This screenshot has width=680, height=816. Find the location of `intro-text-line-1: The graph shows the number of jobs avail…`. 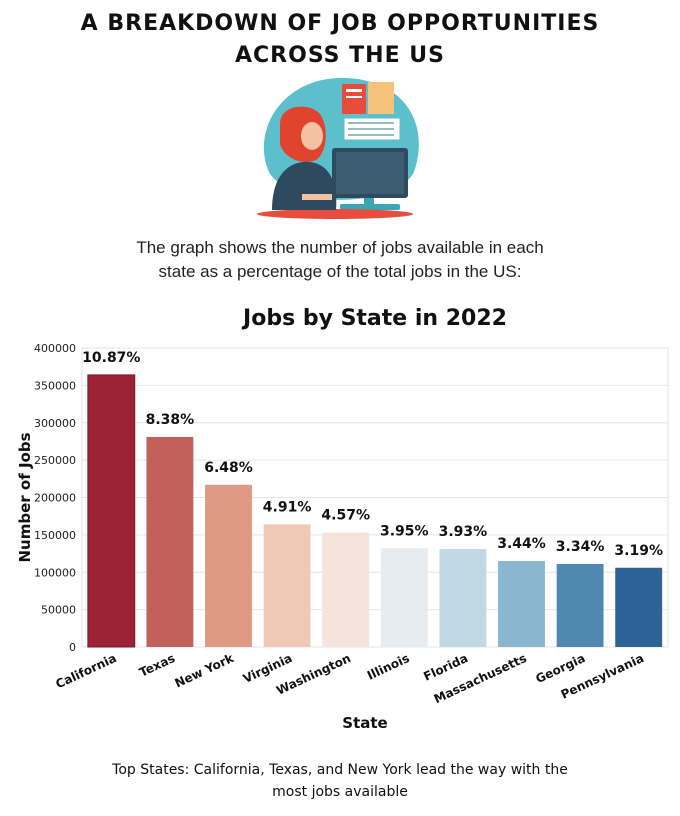

intro-text-line-1: The graph shows the number of jobs avail… is located at coordinates (340, 247).